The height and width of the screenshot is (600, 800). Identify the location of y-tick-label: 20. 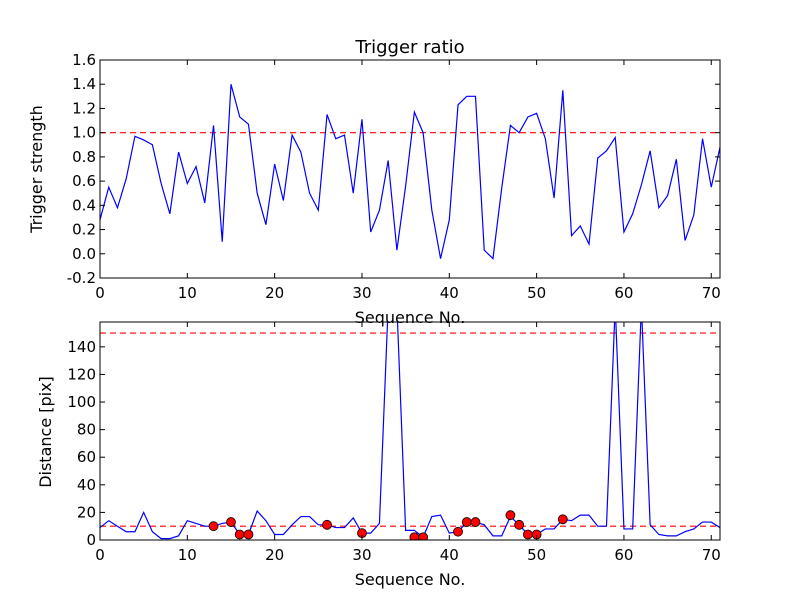
(86, 512).